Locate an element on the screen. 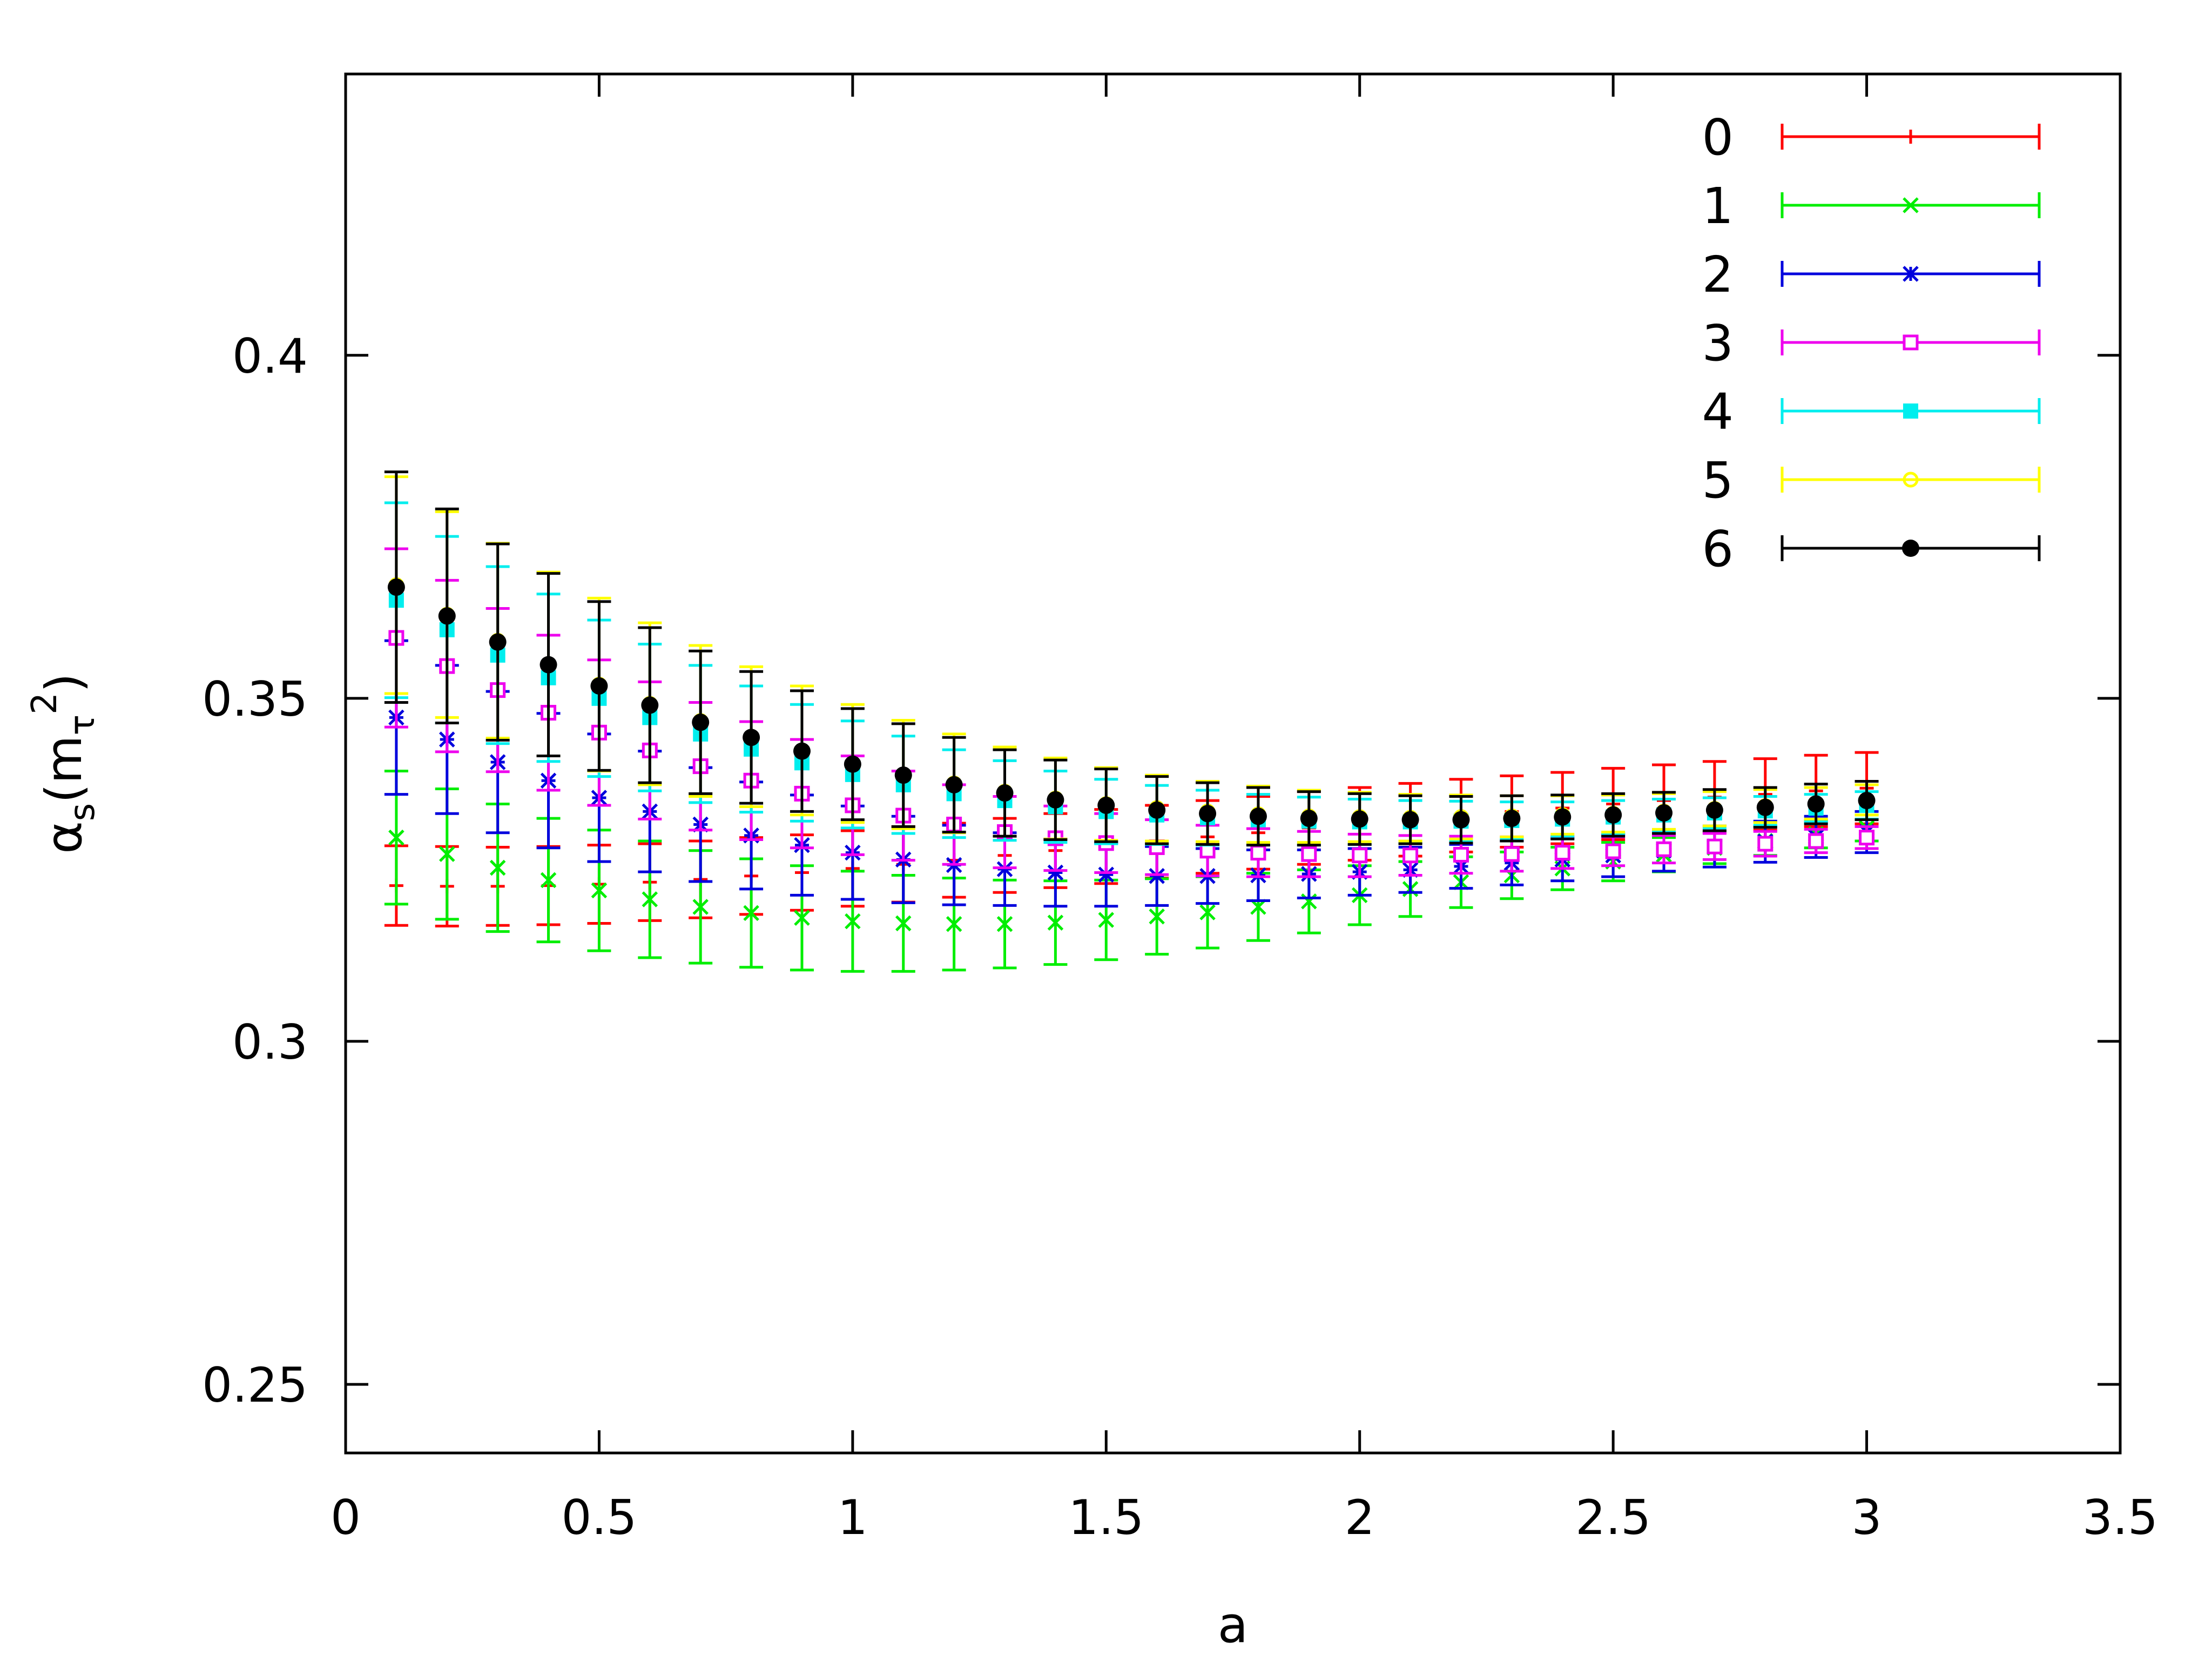 Image resolution: width=2212 pixels, height=1662 pixels. y-tick-label: 0.3 is located at coordinates (270, 1042).